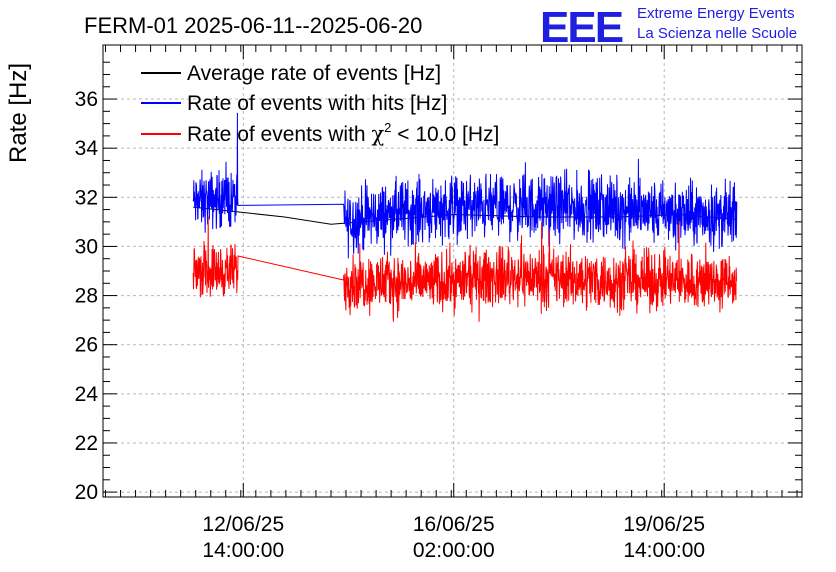 Image resolution: width=836 pixels, height=572 pixels. Describe the element at coordinates (716, 13) in the screenshot. I see `eee-logo-line1: Extreme Energy Events` at that location.